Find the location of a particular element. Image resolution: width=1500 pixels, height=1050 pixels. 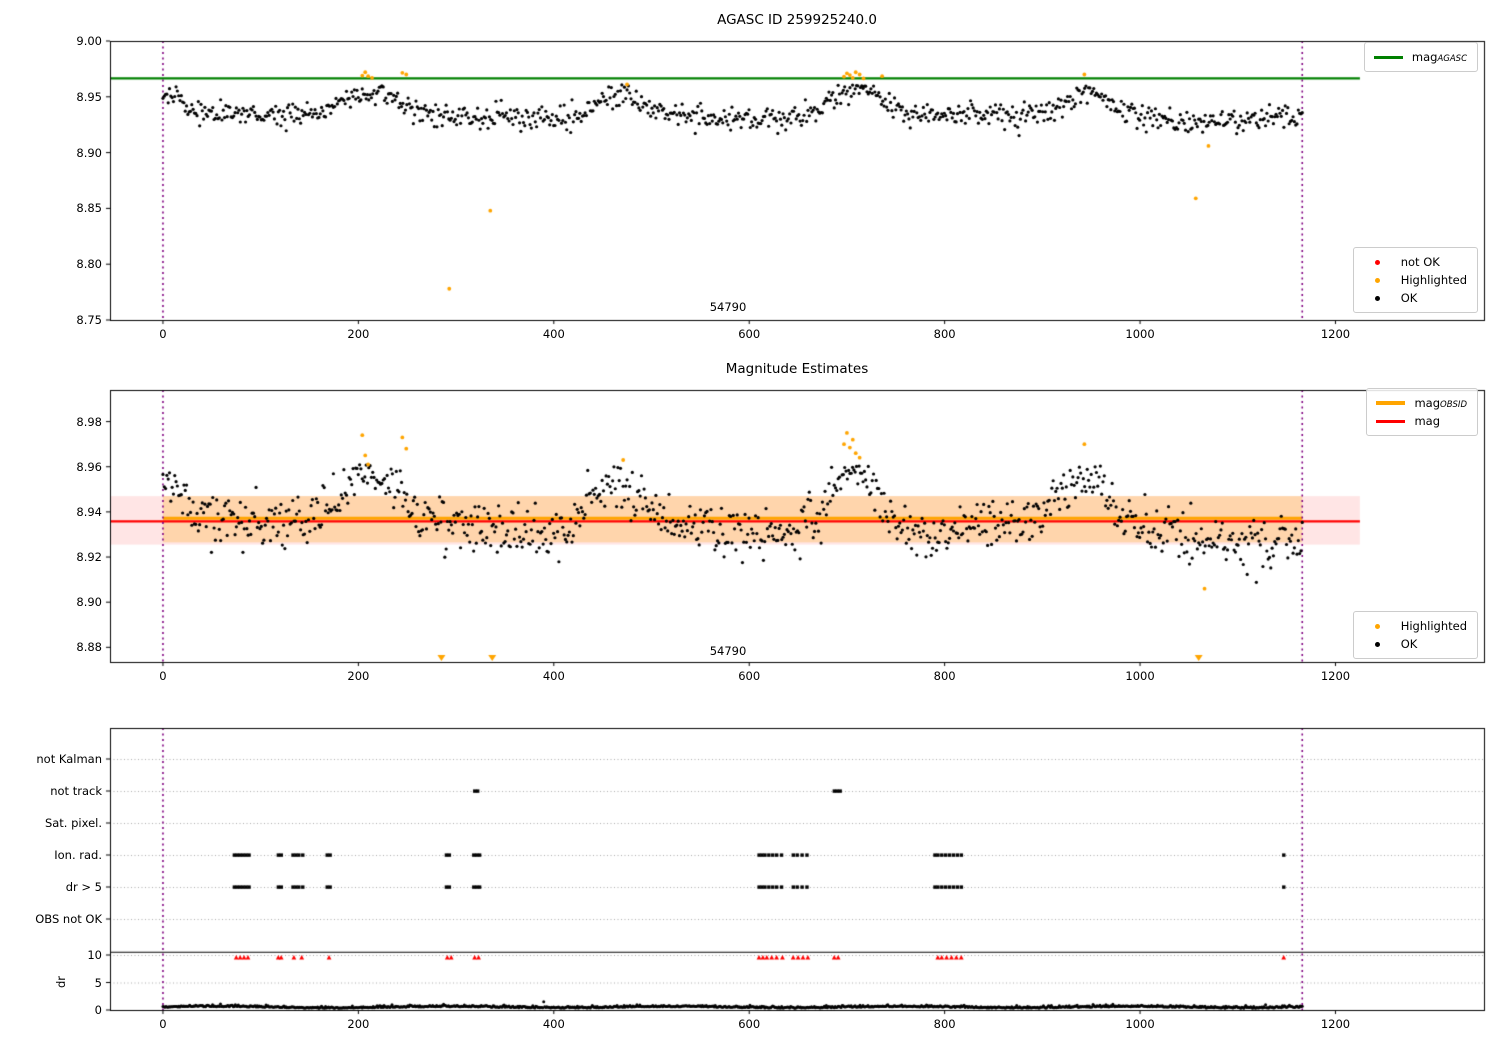

y-tick-label: 8.94 is located at coordinates (89, 511).